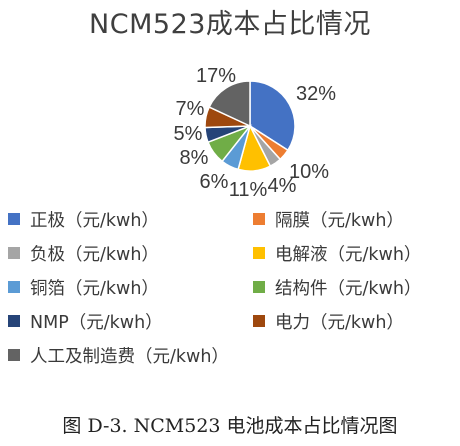 Image resolution: width=460 pixels, height=446 pixels. I want to click on legend-label: 隔膜（元/kwh）, so click(339, 220).